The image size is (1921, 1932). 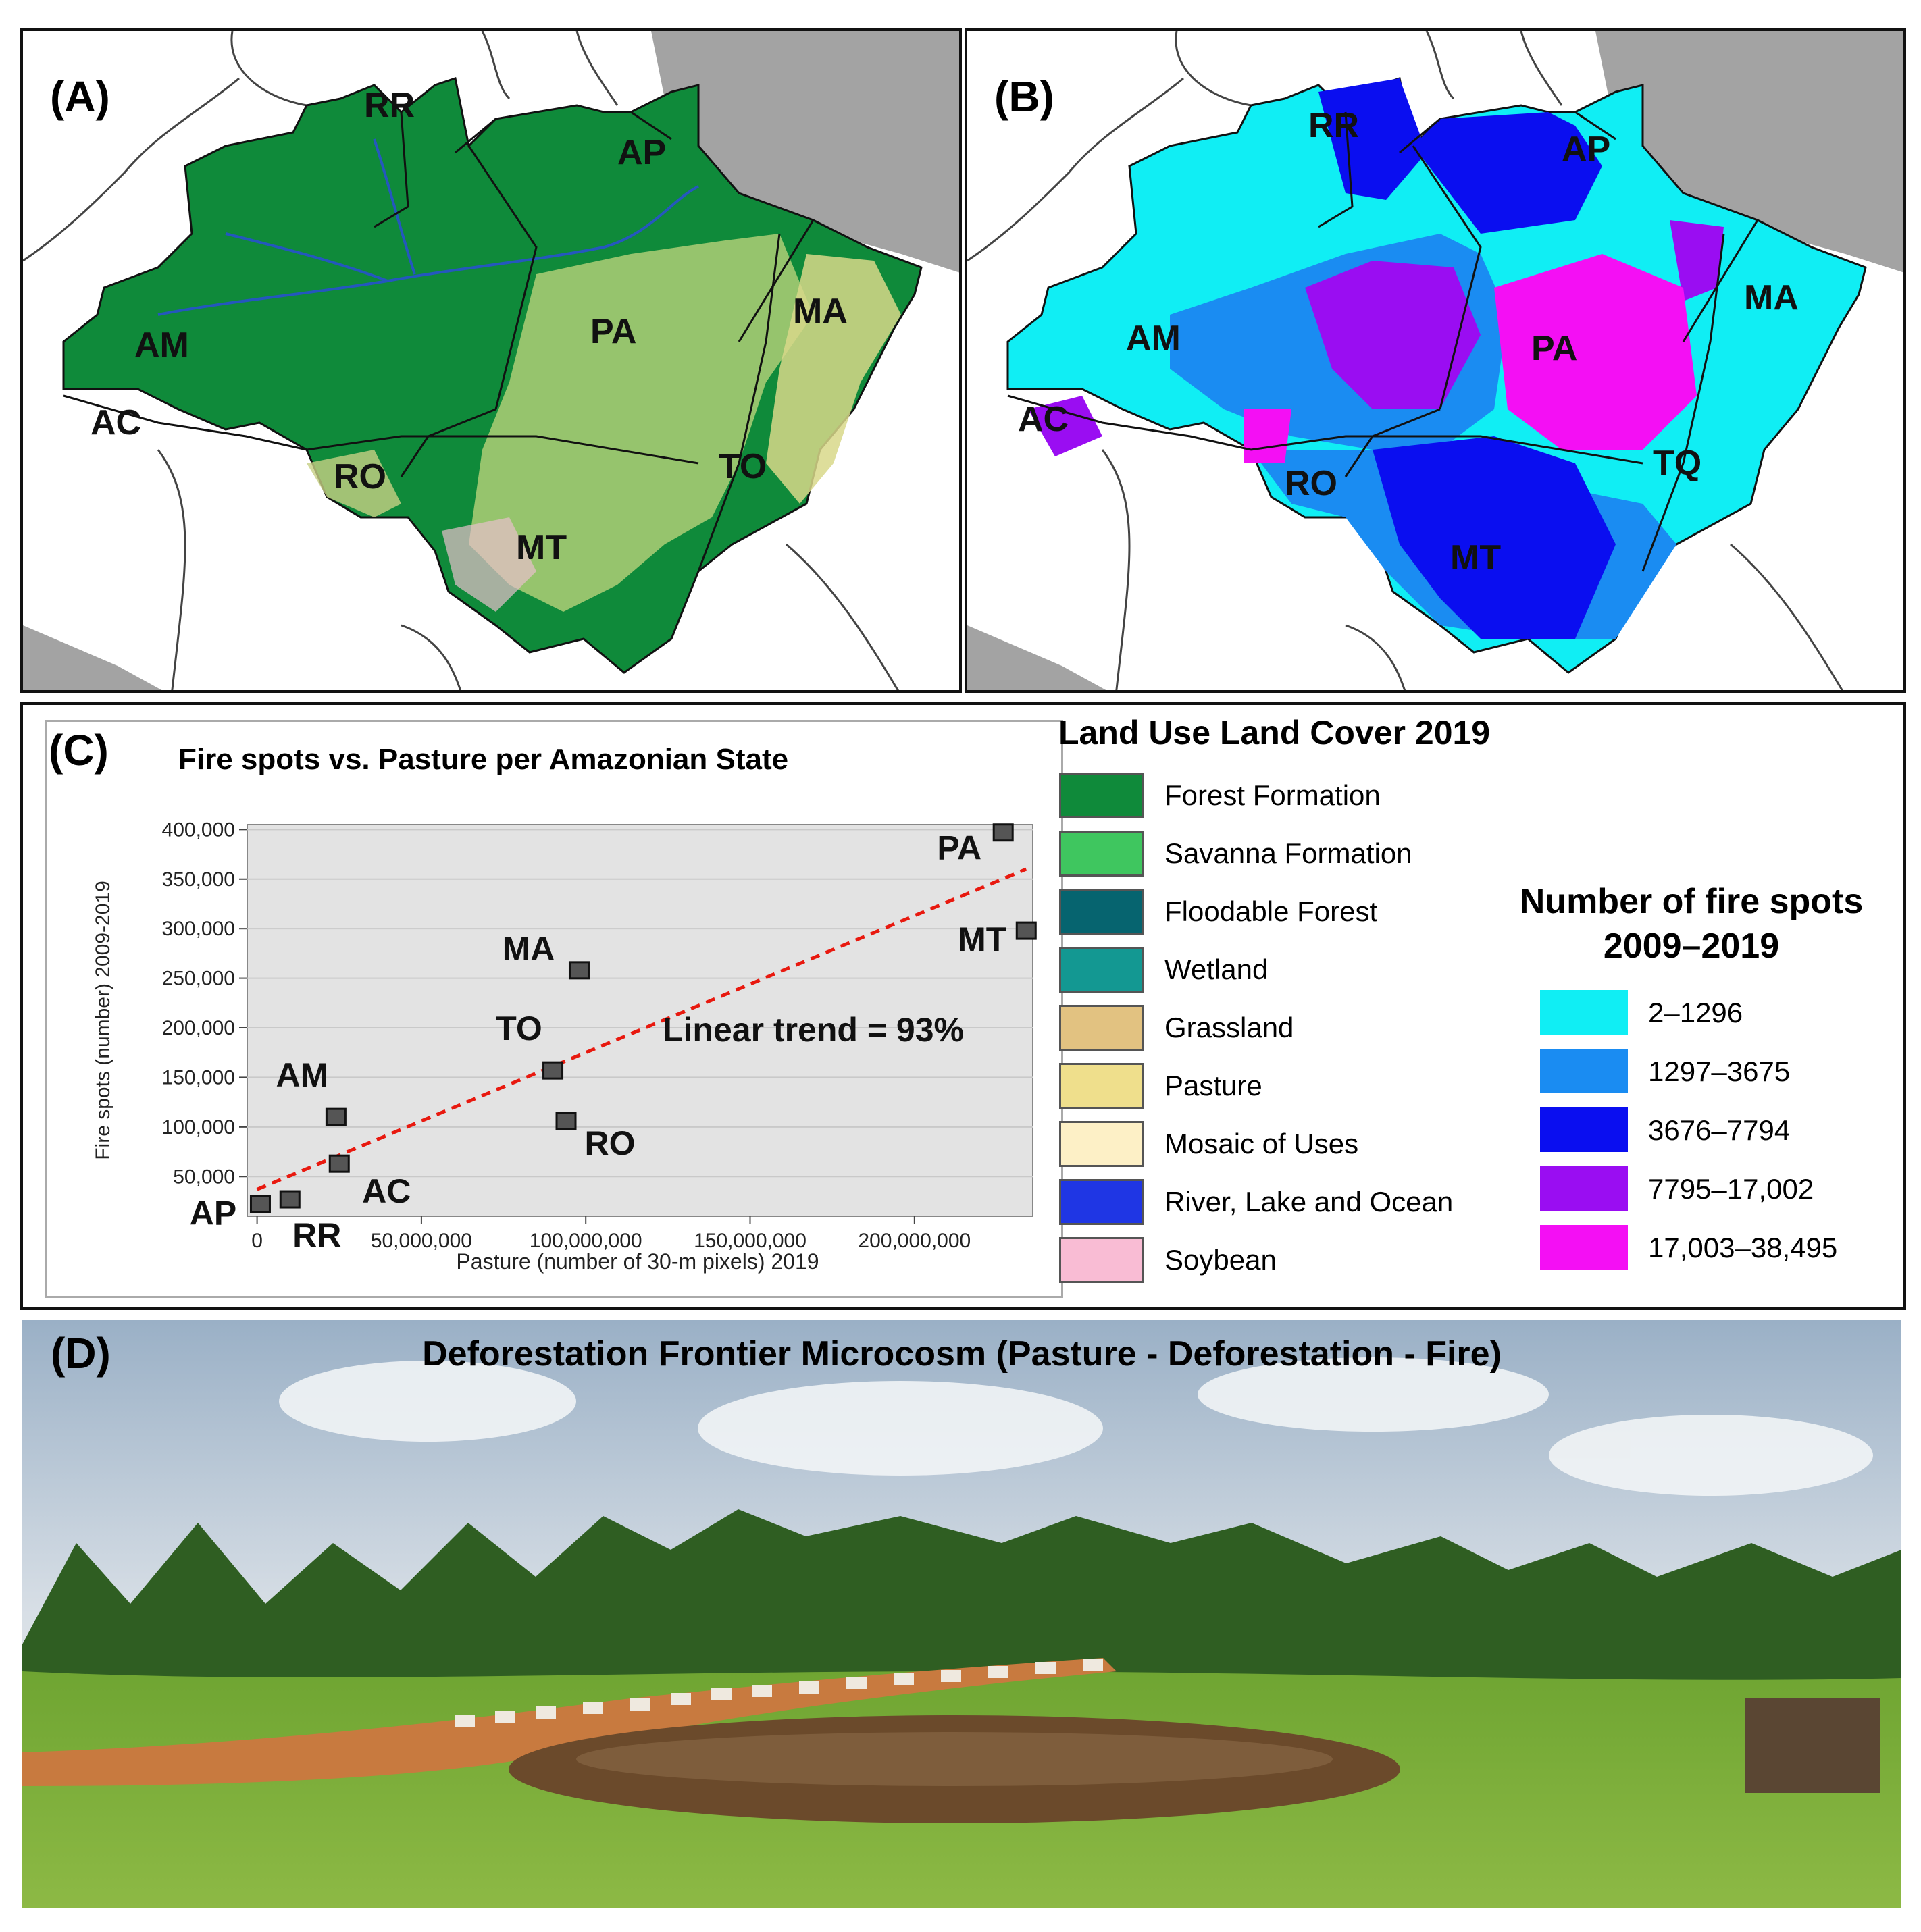 What do you see at coordinates (1309, 1202) in the screenshot?
I see `land-cover-label: River, Lake and Ocean` at bounding box center [1309, 1202].